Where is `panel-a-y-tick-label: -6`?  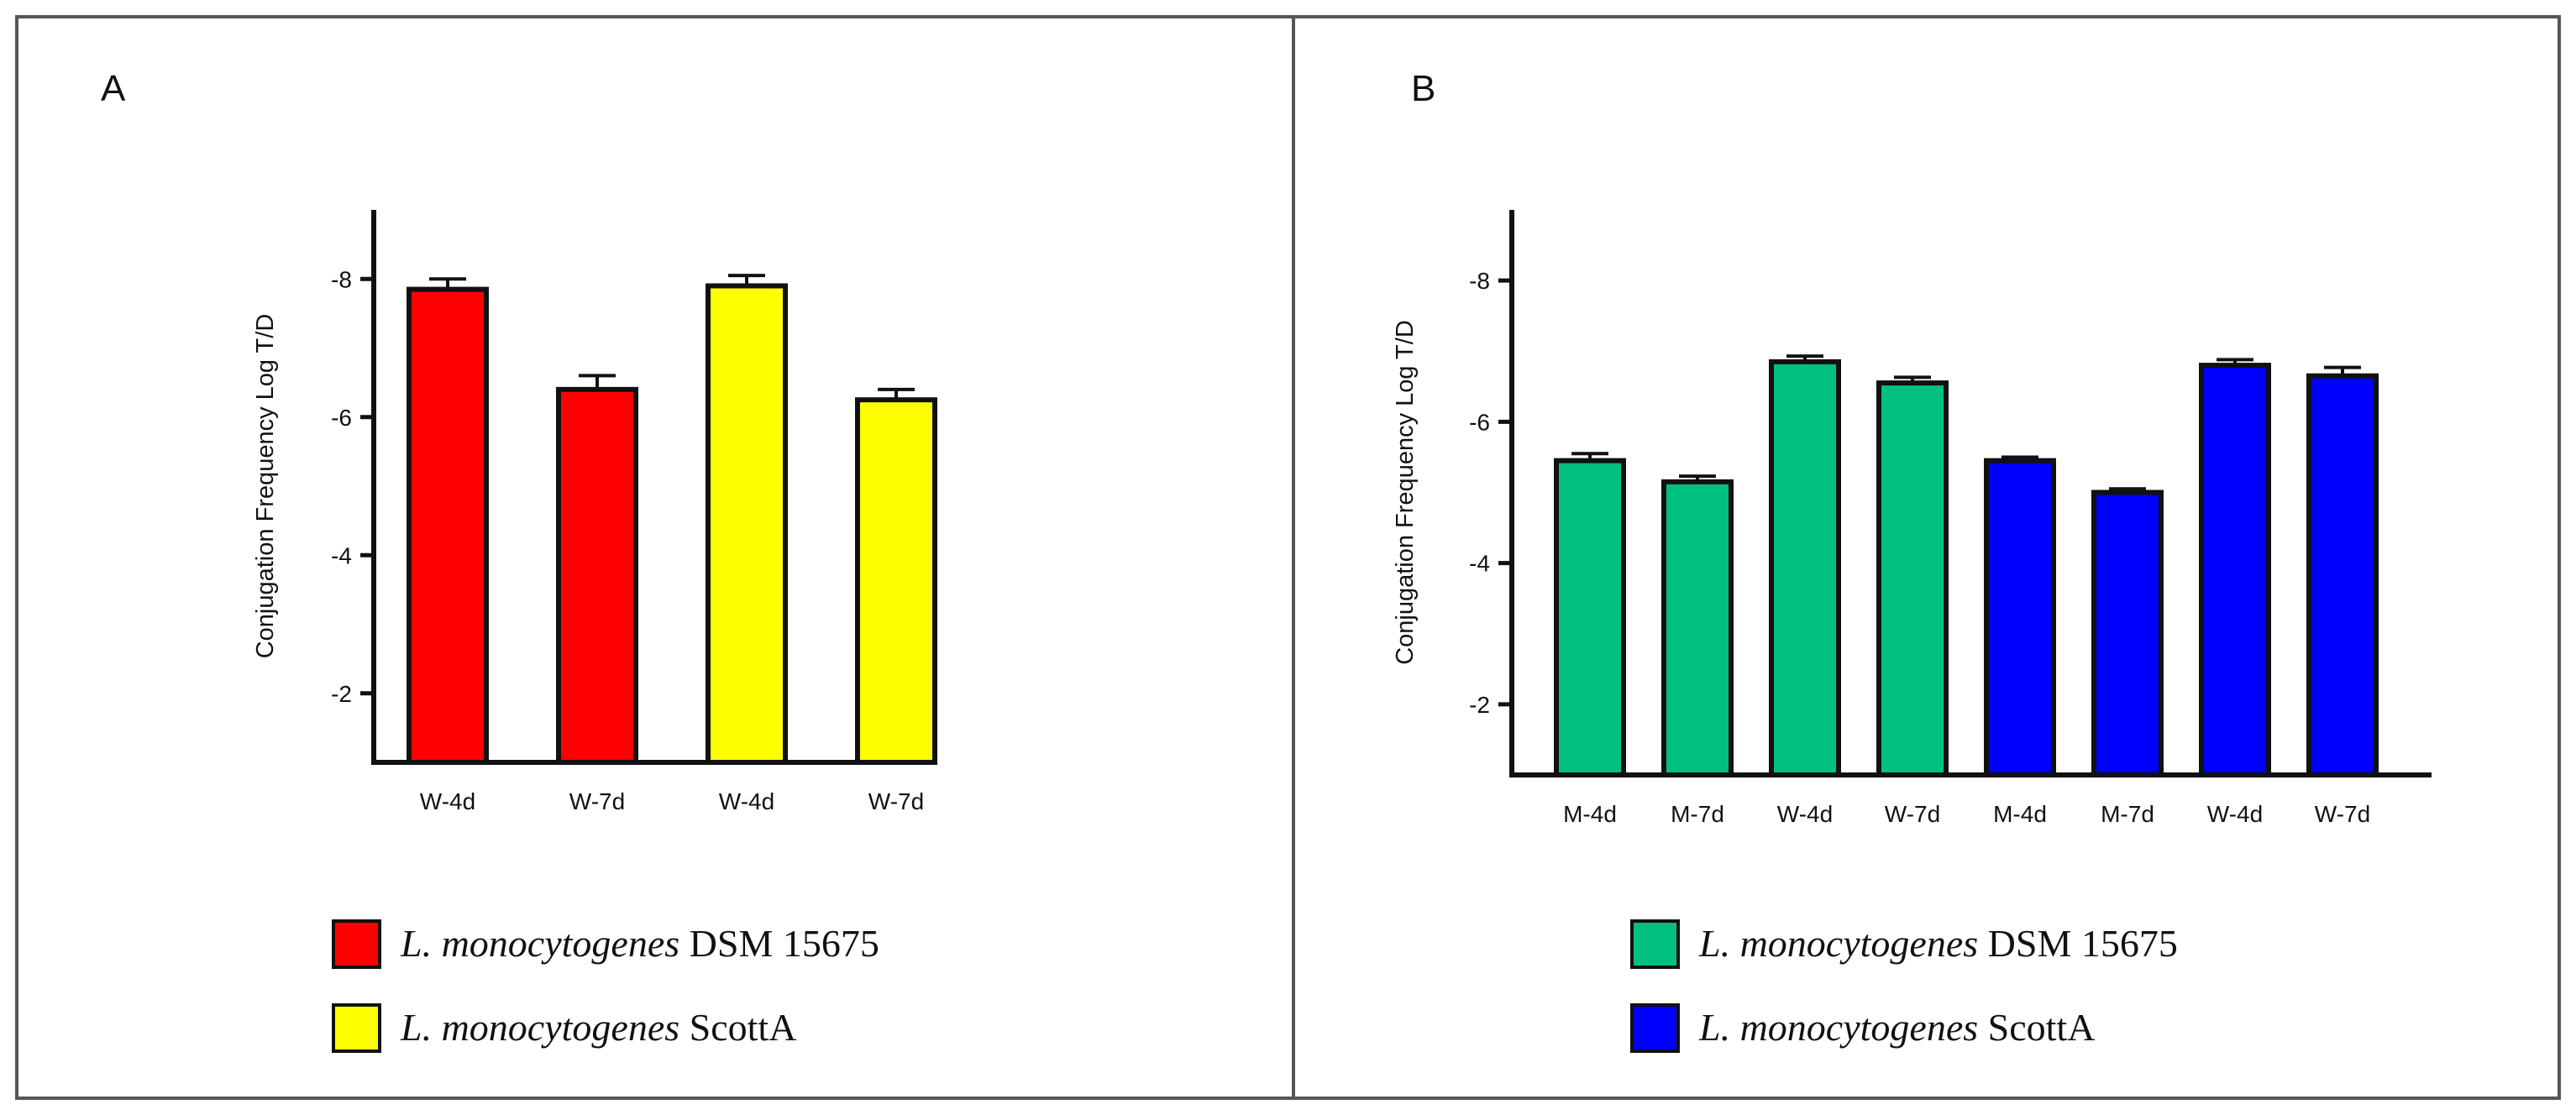
panel-a-y-tick-label: -6 is located at coordinates (341, 418).